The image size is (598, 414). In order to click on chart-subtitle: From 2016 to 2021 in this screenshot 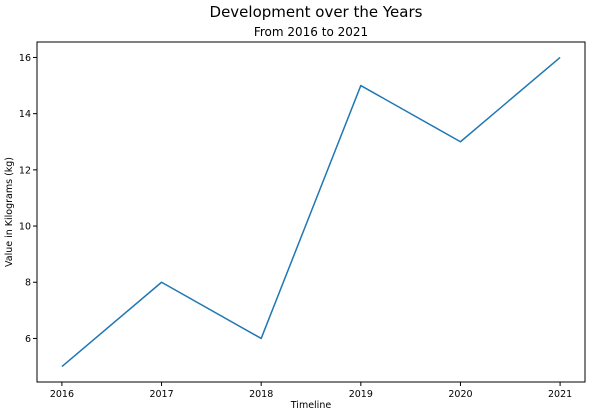, I will do `click(311, 32)`.